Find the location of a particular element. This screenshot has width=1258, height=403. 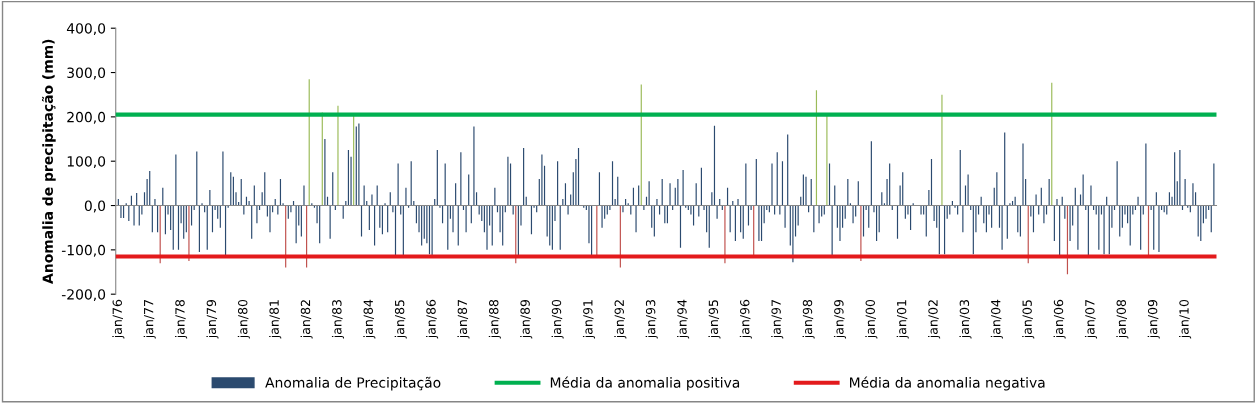

y-axis-title: Anomalia de precipitação (mm) is located at coordinates (48, 161).